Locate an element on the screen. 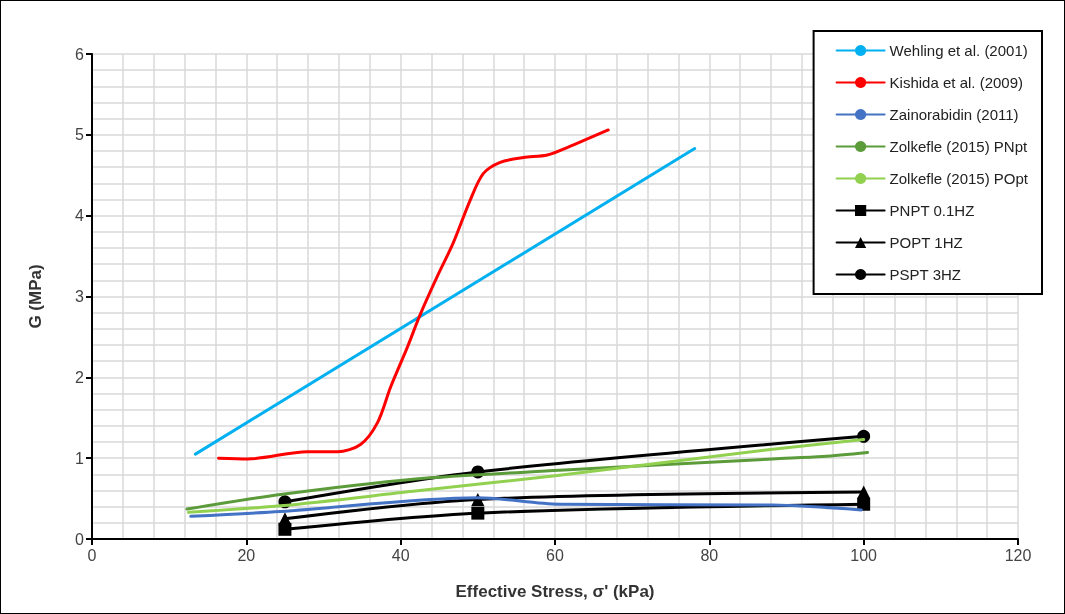 Image resolution: width=1065 pixels, height=614 pixels. legend-label: PSPT 3HZ is located at coordinates (925, 274).